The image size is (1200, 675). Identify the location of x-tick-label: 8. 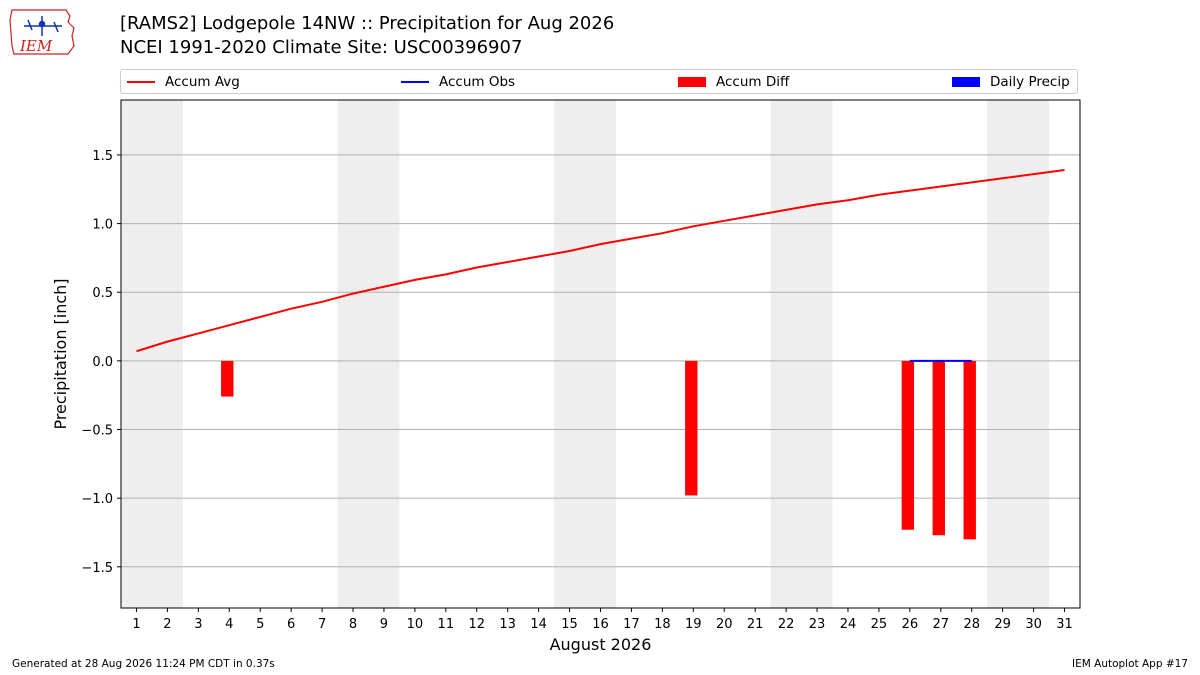
(353, 624).